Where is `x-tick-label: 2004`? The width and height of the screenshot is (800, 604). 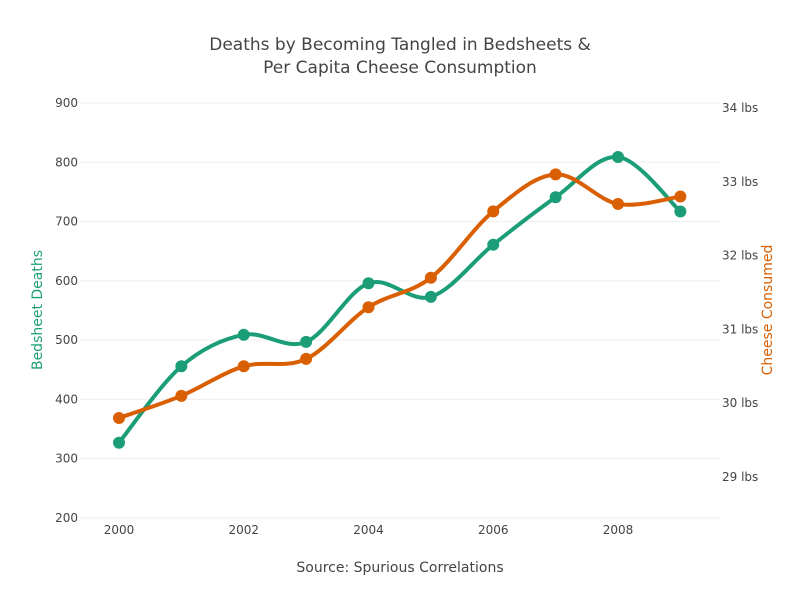
x-tick-label: 2004 is located at coordinates (368, 530).